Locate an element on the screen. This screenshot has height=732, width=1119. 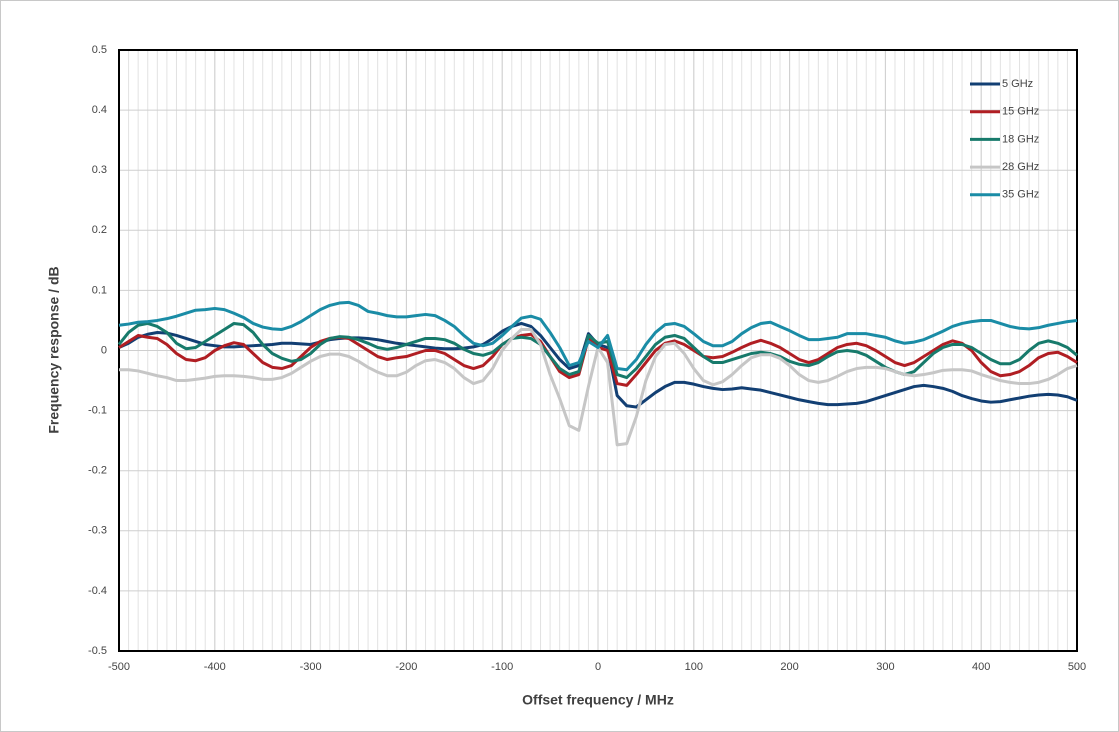
x-tick-label: 400 is located at coordinates (981, 667).